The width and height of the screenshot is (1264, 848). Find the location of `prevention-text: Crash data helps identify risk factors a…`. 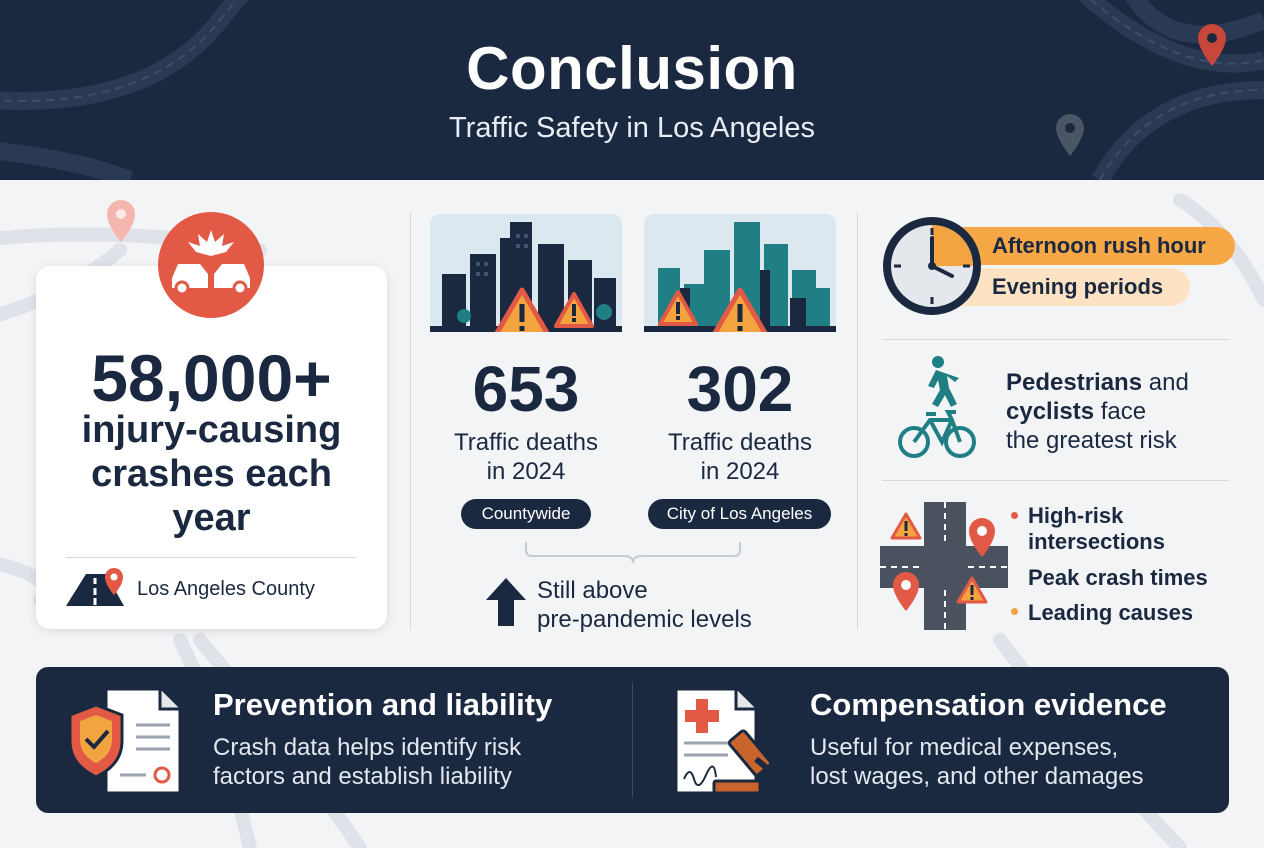

prevention-text: Crash data helps identify risk factors a… is located at coordinates (367, 762).